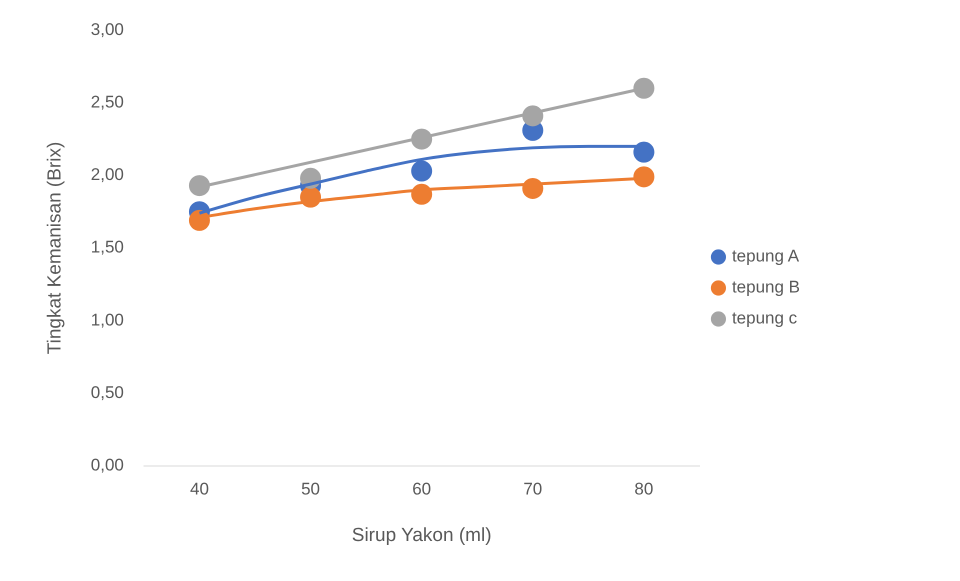 This screenshot has width=960, height=581. Describe the element at coordinates (765, 318) in the screenshot. I see `legend-label: tepung c` at that location.